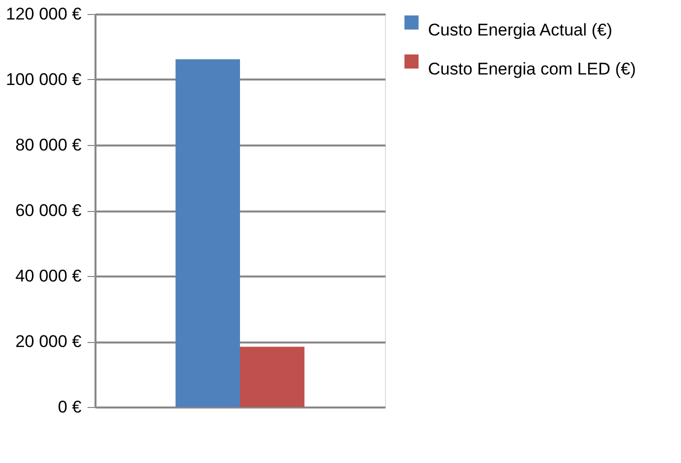 Image resolution: width=681 pixels, height=463 pixels. Describe the element at coordinates (532, 69) in the screenshot. I see `legend-label: Custo Energia com LED (€)` at that location.